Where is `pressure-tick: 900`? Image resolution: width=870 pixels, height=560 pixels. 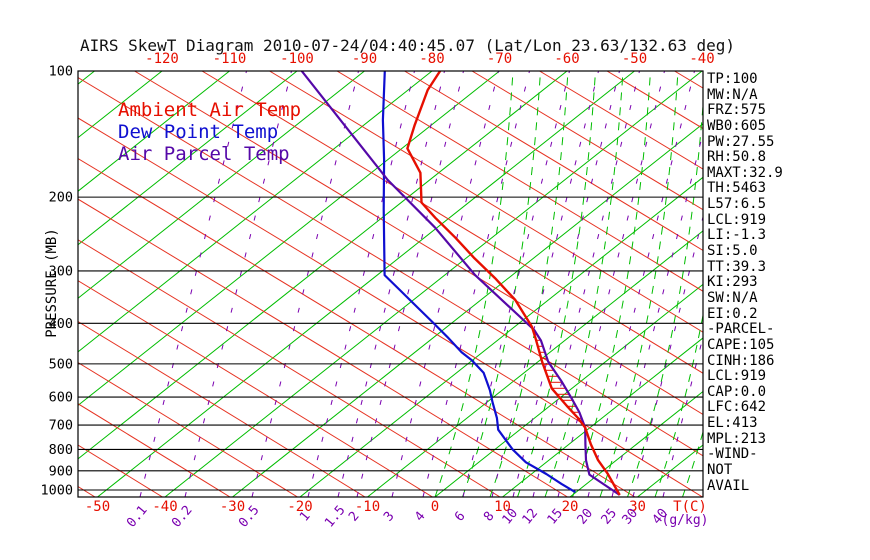
pressure-tick: 900 is located at coordinates (61, 471).